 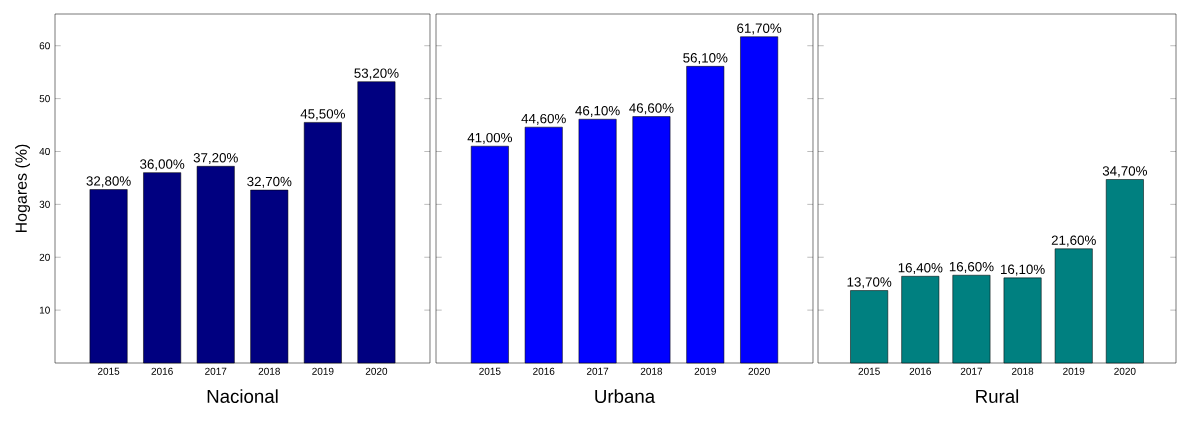 I want to click on y-tick-label: 20, so click(x=44, y=257).